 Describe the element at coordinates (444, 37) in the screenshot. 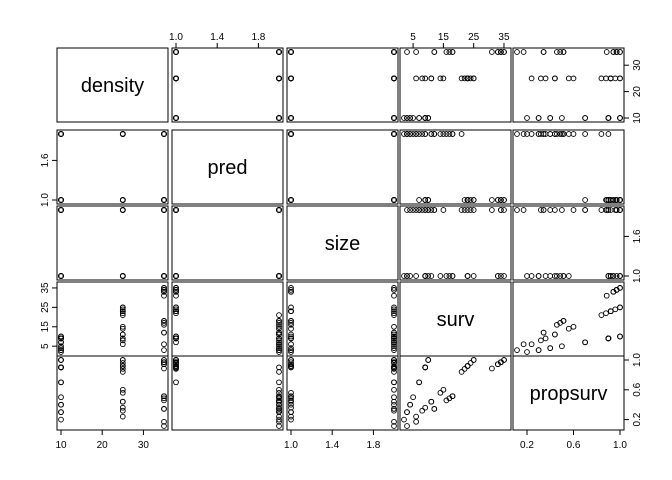

I see `tick-label-top-surv: 15` at that location.